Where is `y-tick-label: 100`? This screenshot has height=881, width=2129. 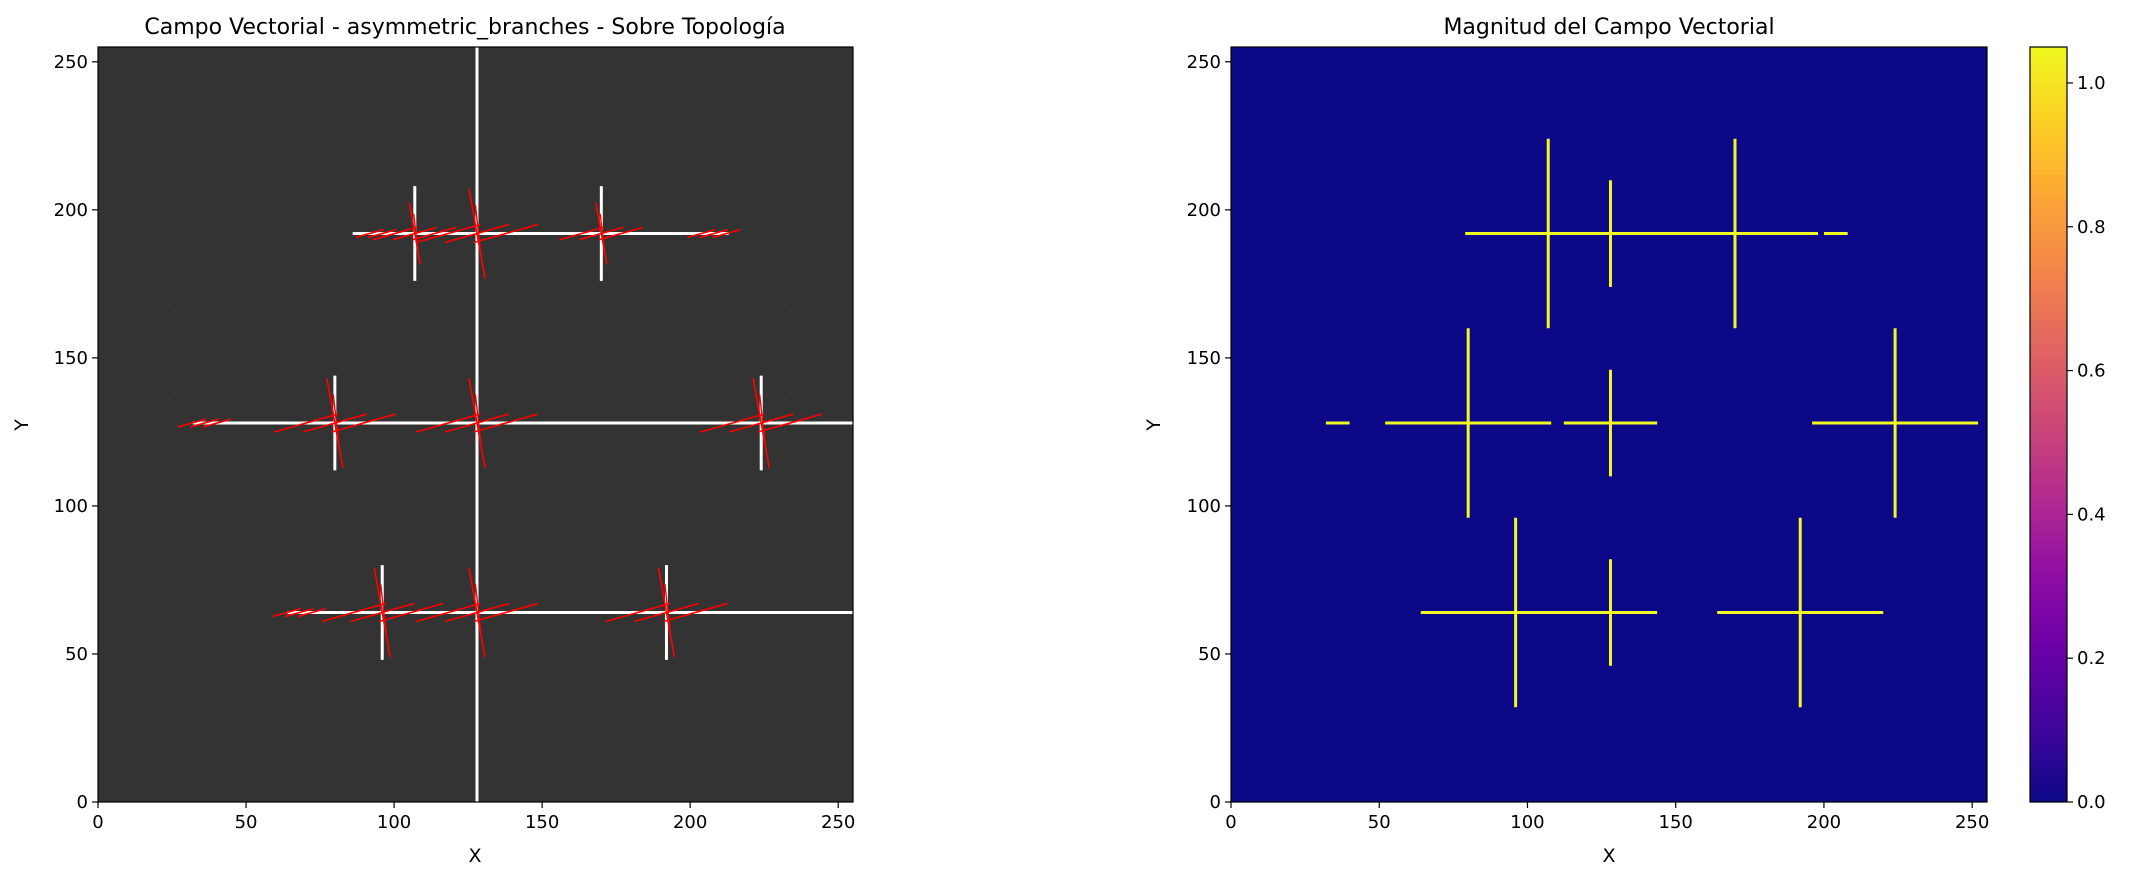 y-tick-label: 100 is located at coordinates (1204, 506).